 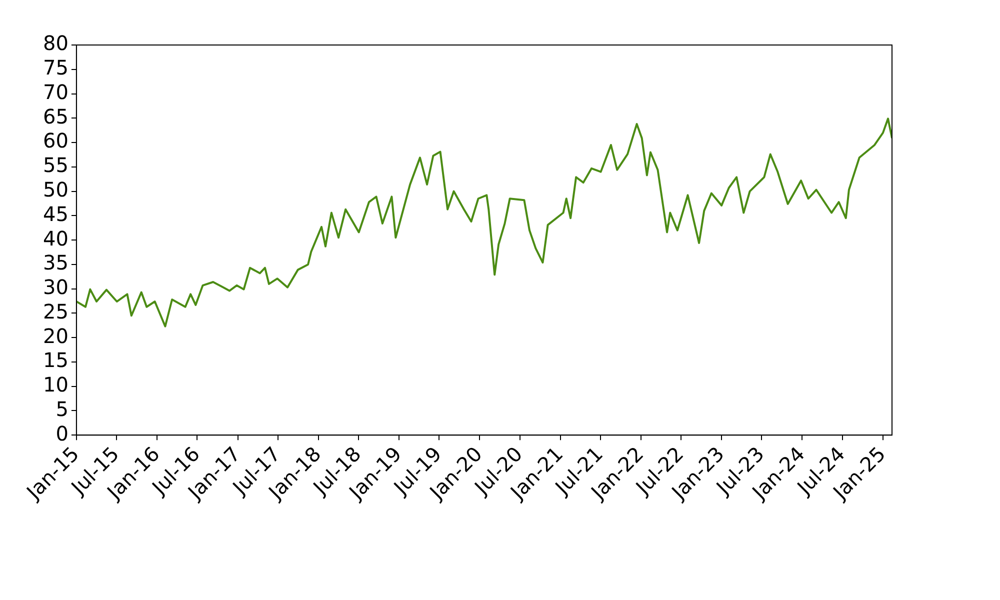 I want to click on y-tick-label: 25, so click(x=55, y=311).